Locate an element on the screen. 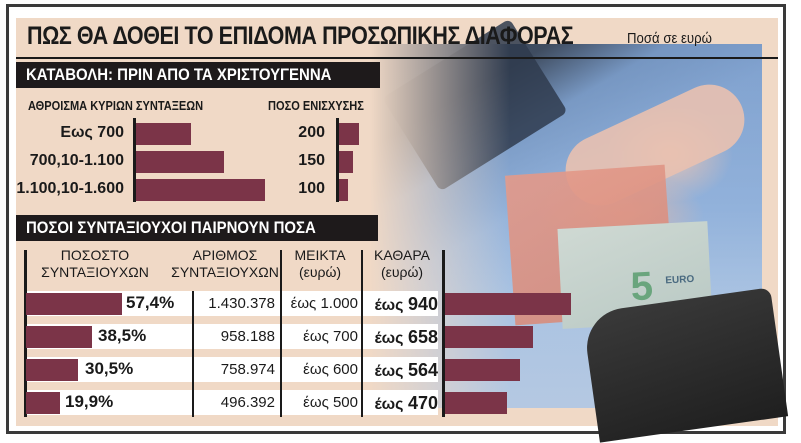 The width and height of the screenshot is (801, 443). header-count-line2: ΣΥΝΤΑΞΙΟΥΧΩΝ is located at coordinates (225, 272).